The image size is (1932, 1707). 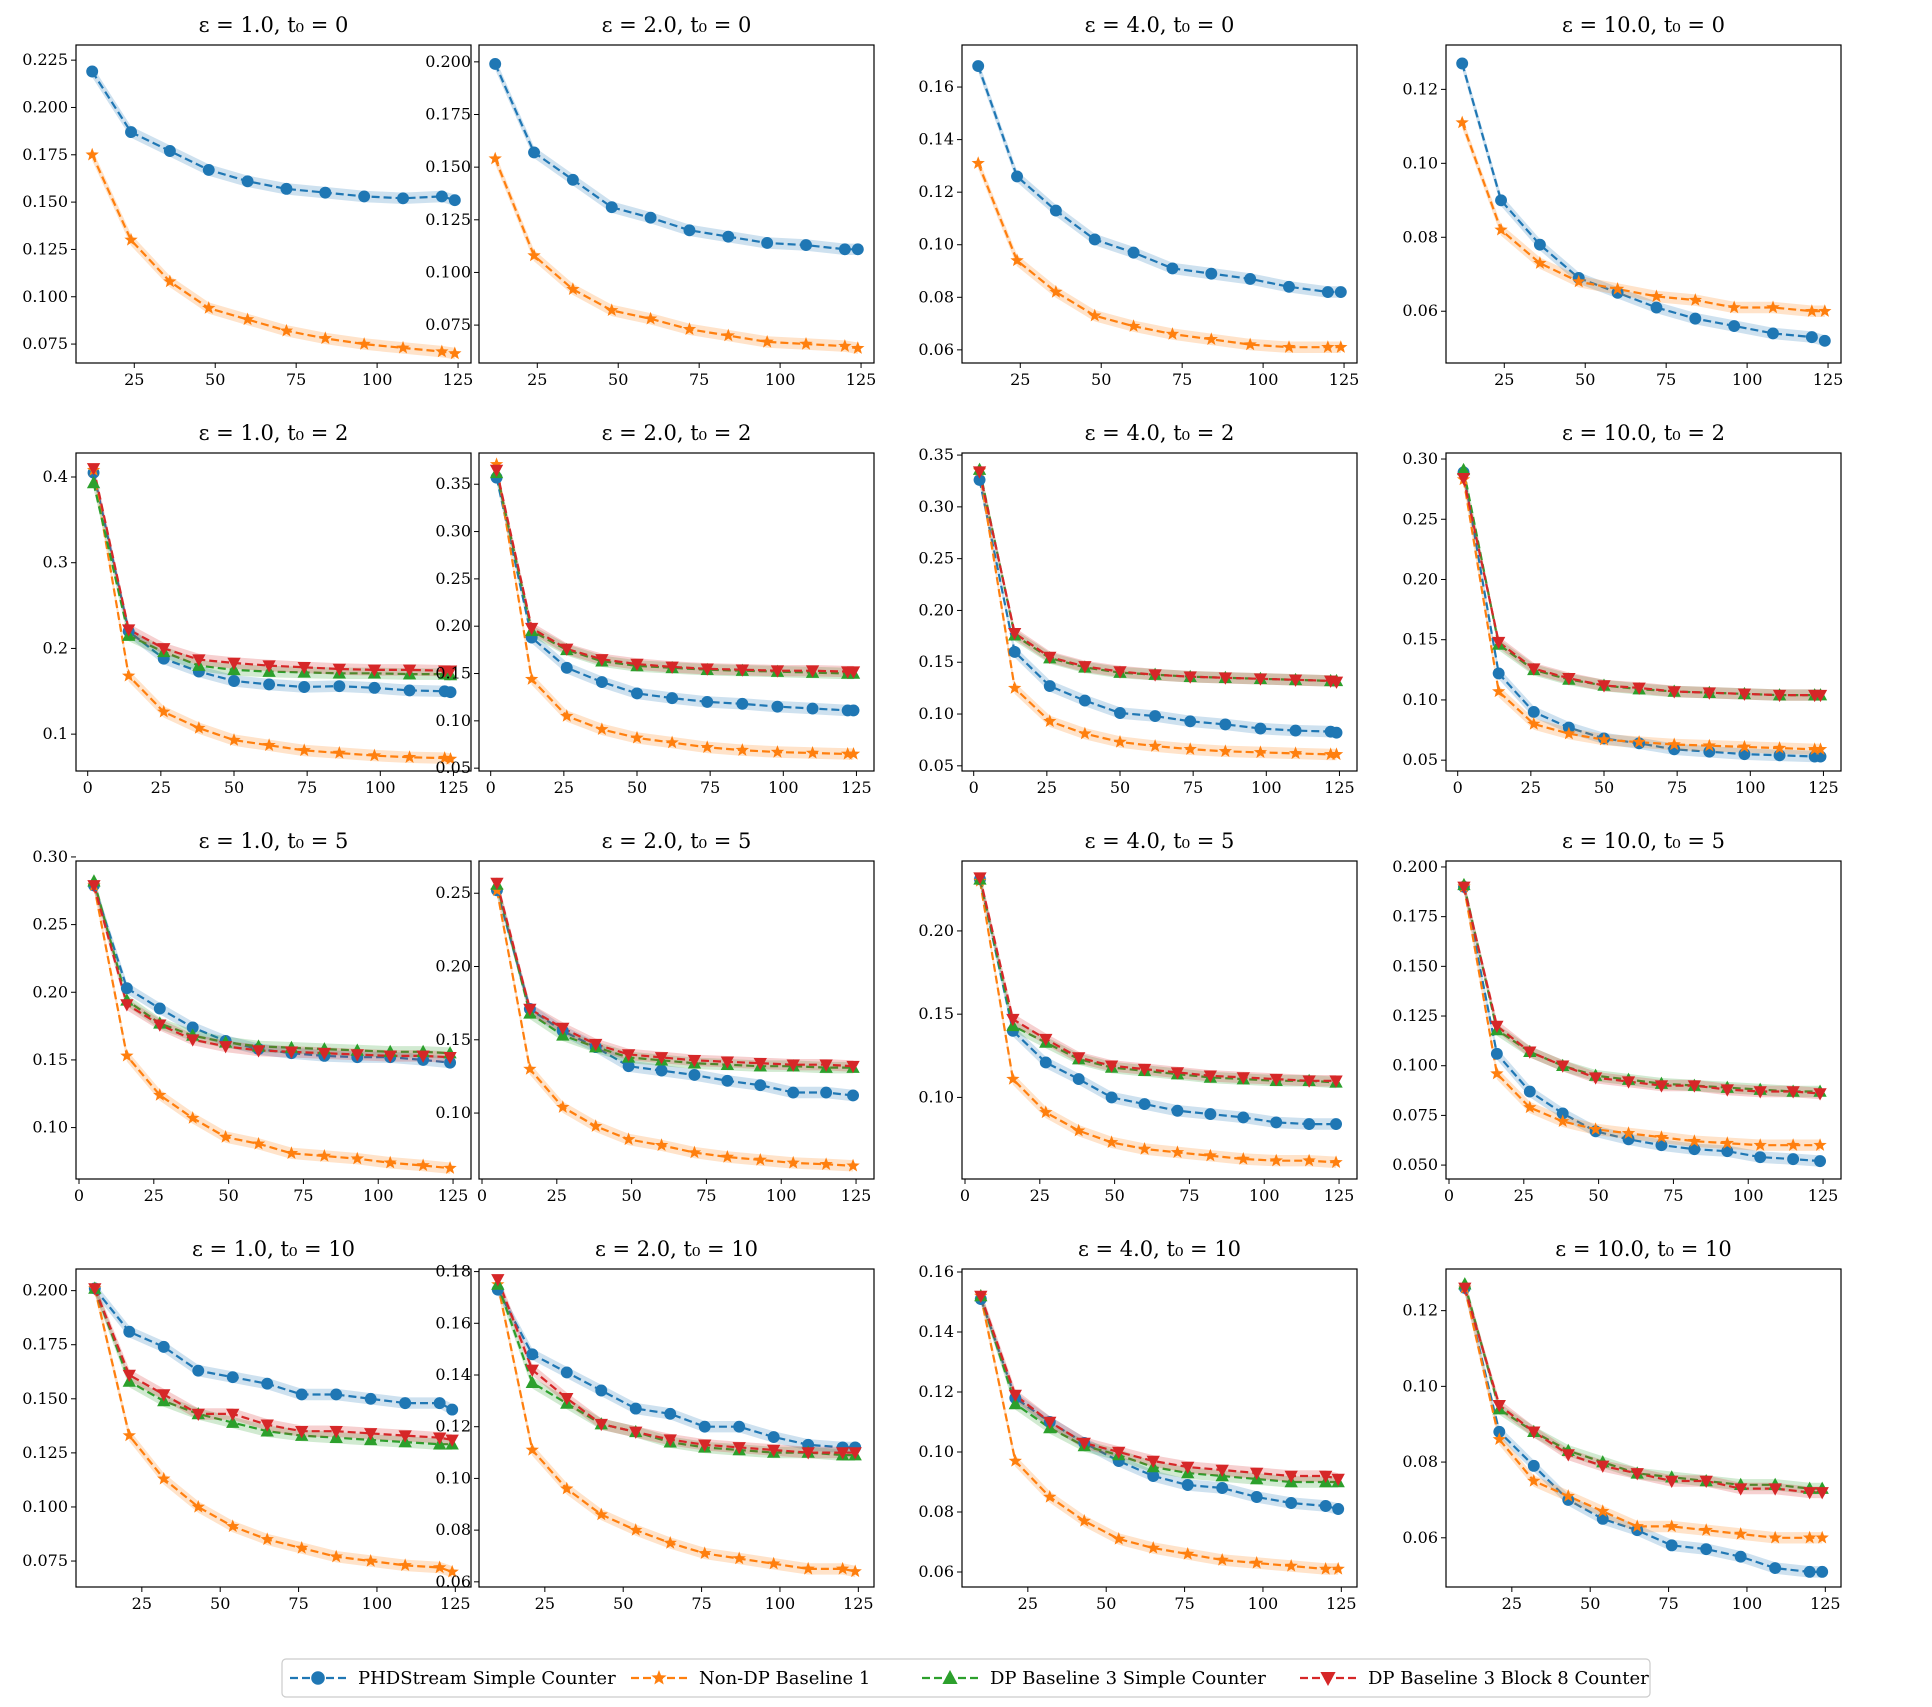 I want to click on y-tick-label: 0.200, so click(x=448, y=61).